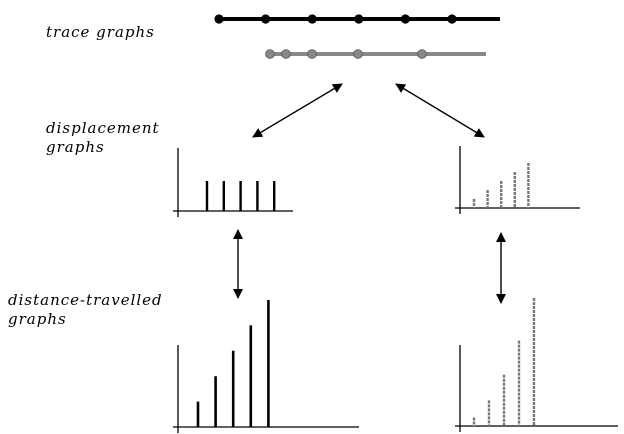 This screenshot has height=434, width=624. What do you see at coordinates (85, 300) in the screenshot?
I see `distance-travelled-graphs-label-line-1: distance-travelled` at bounding box center [85, 300].